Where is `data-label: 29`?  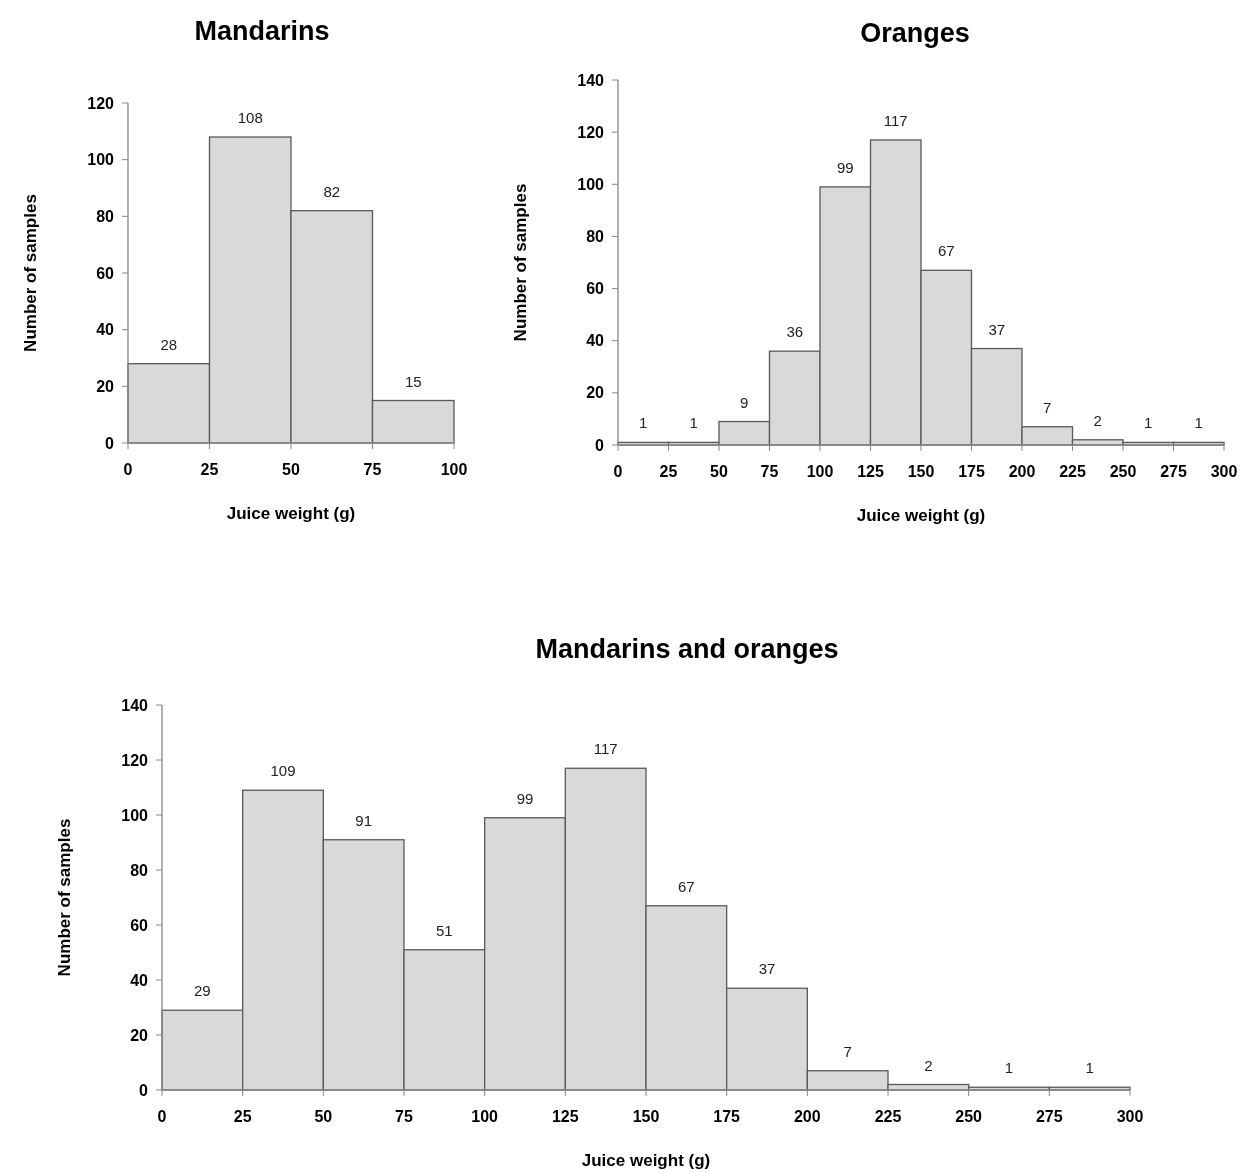 data-label: 29 is located at coordinates (202, 991).